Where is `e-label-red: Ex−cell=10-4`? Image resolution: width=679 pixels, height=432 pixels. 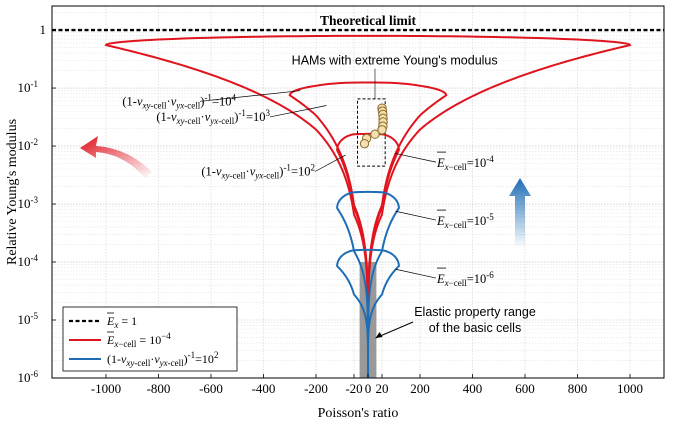
e-label-red: Ex−cell=10-4 is located at coordinates (465, 163).